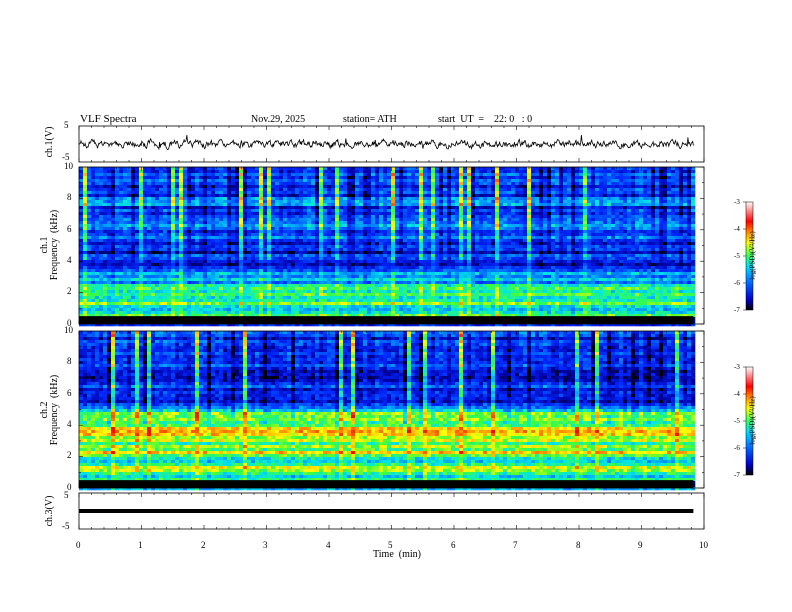  Describe the element at coordinates (386, 142) in the screenshot. I see `ch1-wave-line` at that location.